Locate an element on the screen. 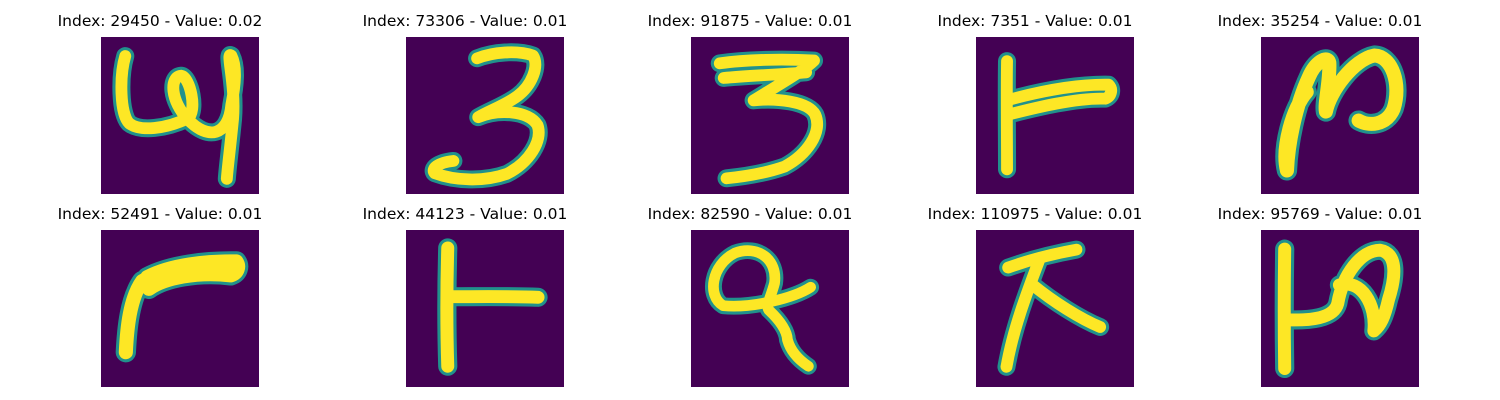  panel-title: Index: 52491 - Value: 0.01 is located at coordinates (160, 214).